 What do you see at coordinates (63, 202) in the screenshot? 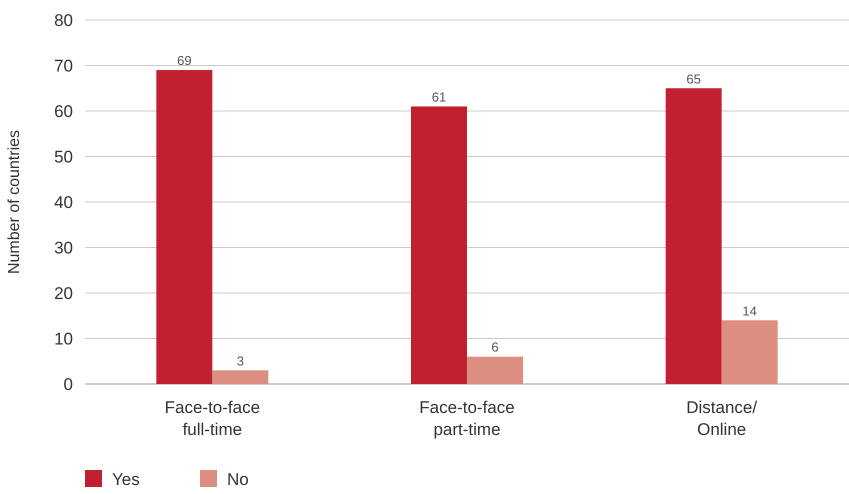
I see `y-tick-label: 40` at bounding box center [63, 202].